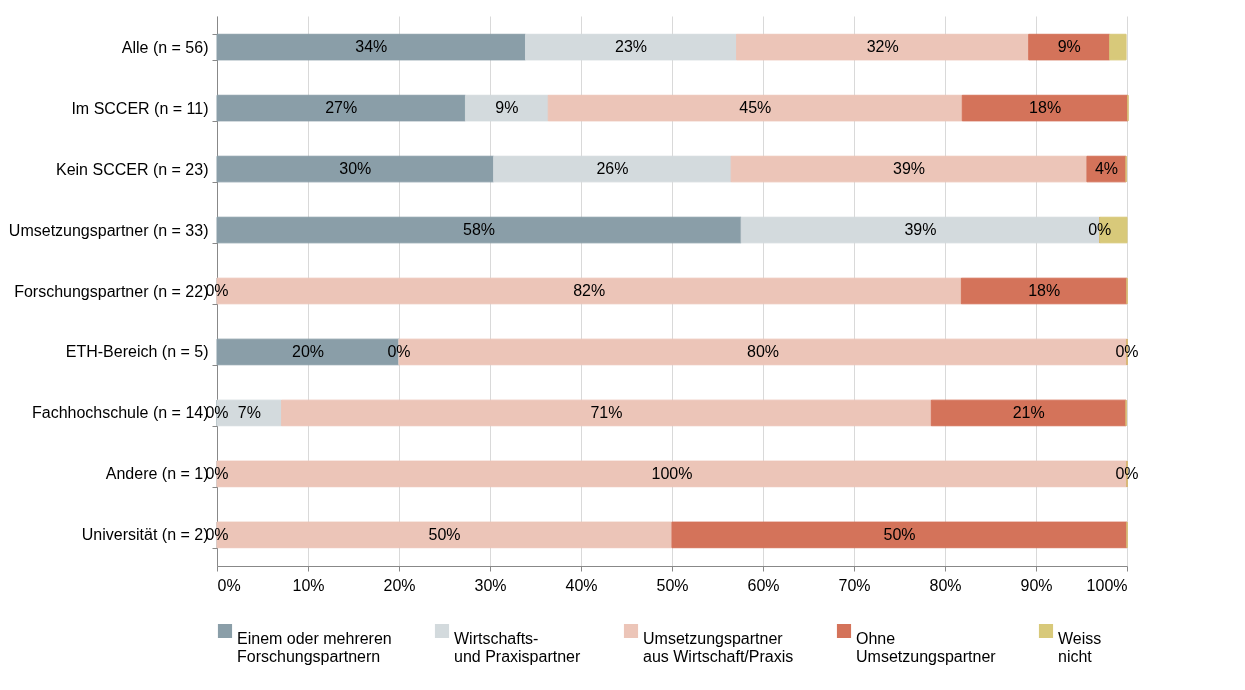 The height and width of the screenshot is (690, 1245). I want to click on x-tick-label: 10%, so click(308, 585).